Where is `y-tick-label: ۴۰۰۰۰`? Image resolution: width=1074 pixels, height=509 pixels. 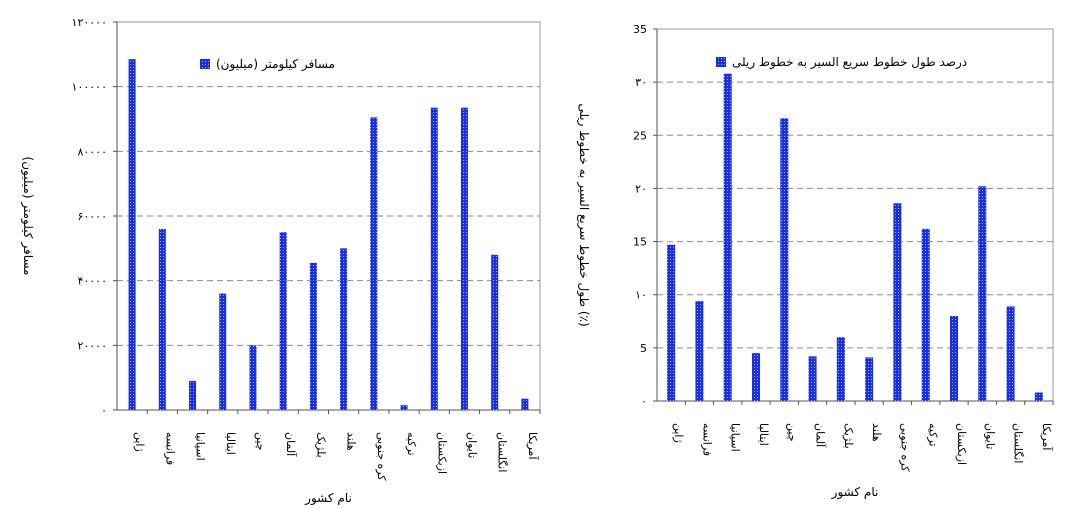
y-tick-label: ۴۰۰۰۰ is located at coordinates (92, 281).